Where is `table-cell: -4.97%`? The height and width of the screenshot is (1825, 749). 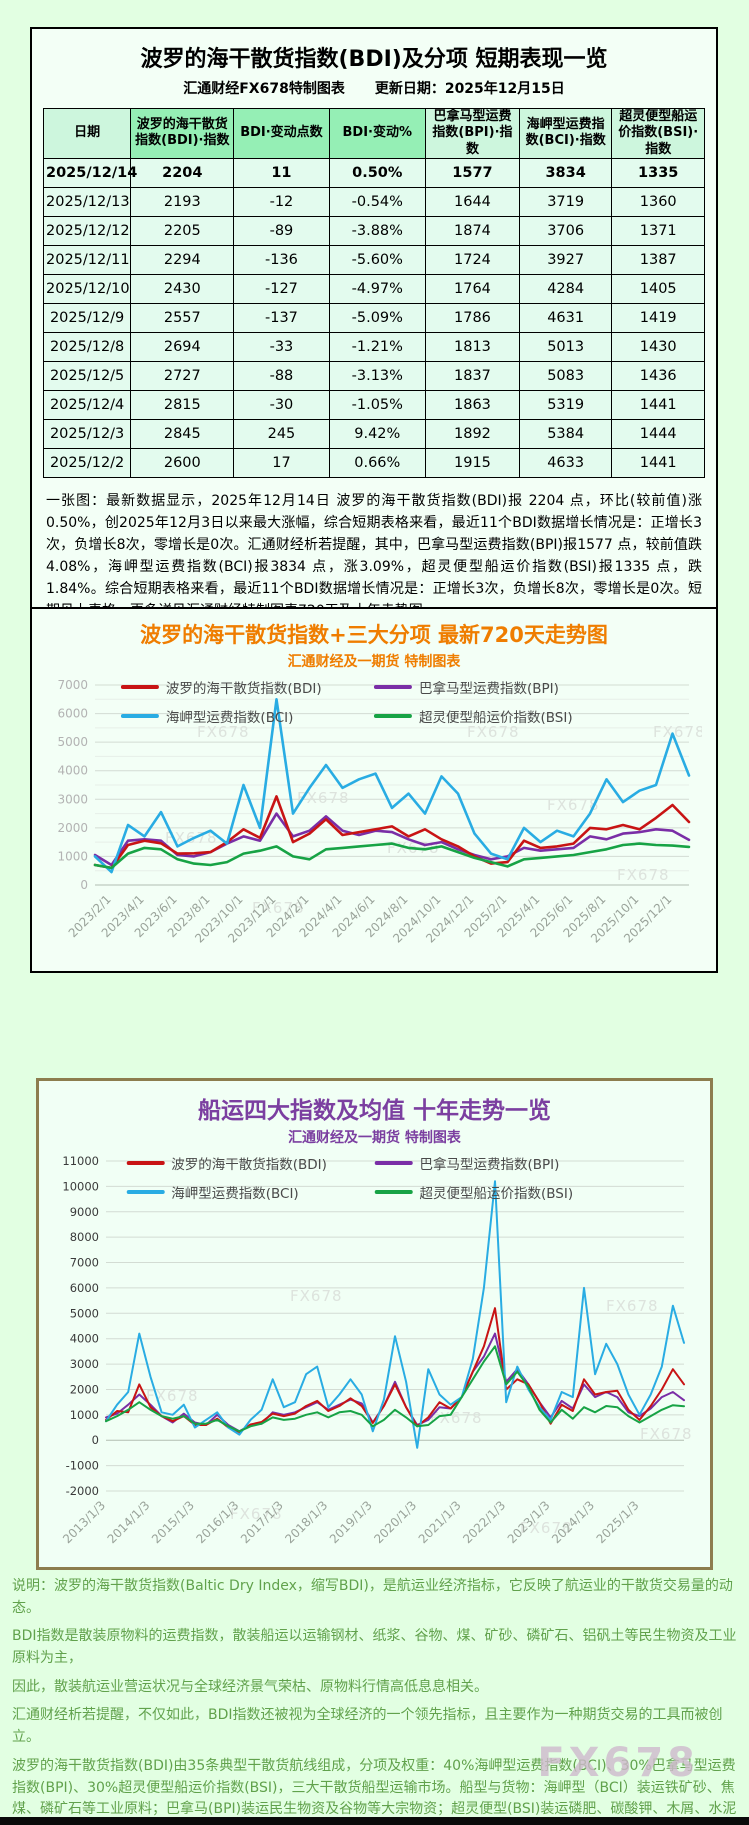 table-cell: -4.97% is located at coordinates (377, 288).